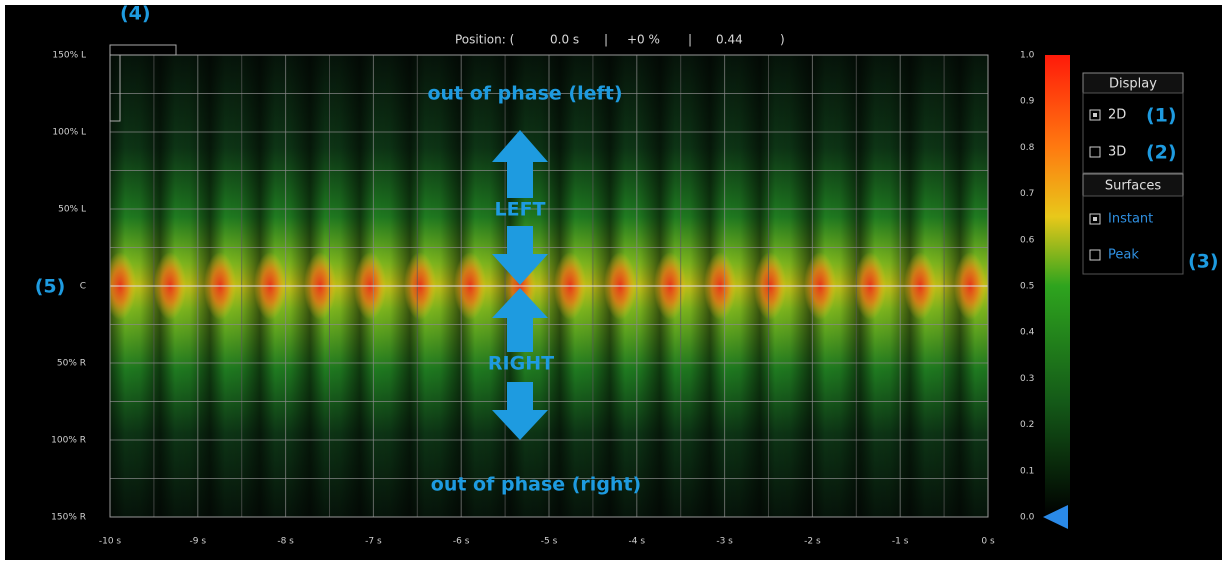 Image resolution: width=1229 pixels, height=571 pixels. Describe the element at coordinates (1027, 379) in the screenshot. I see `colorbar-label: 0.3` at that location.